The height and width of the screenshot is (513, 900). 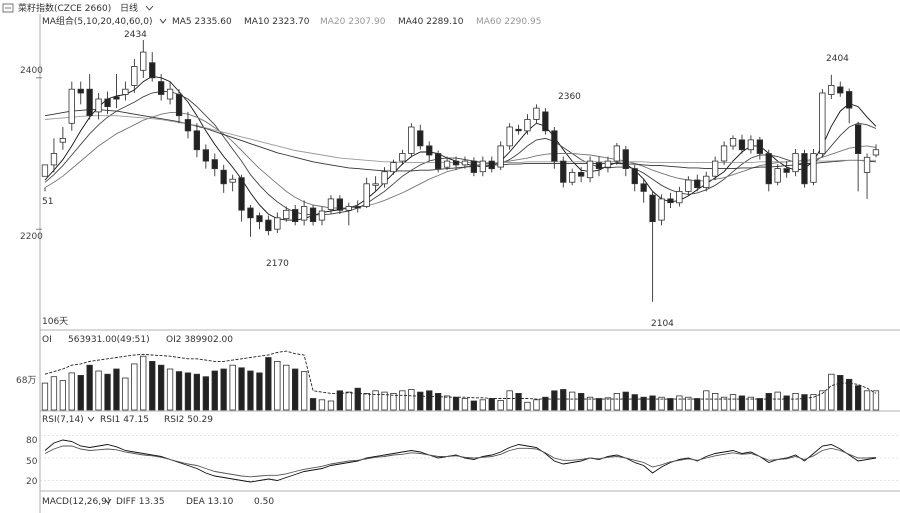 I want to click on chevron-down-icon, so click(x=149, y=8).